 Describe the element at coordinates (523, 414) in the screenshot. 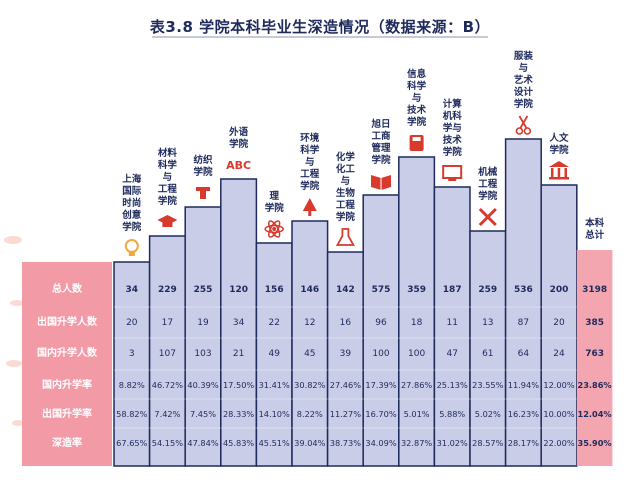

I see `data-value: 16.23%` at that location.